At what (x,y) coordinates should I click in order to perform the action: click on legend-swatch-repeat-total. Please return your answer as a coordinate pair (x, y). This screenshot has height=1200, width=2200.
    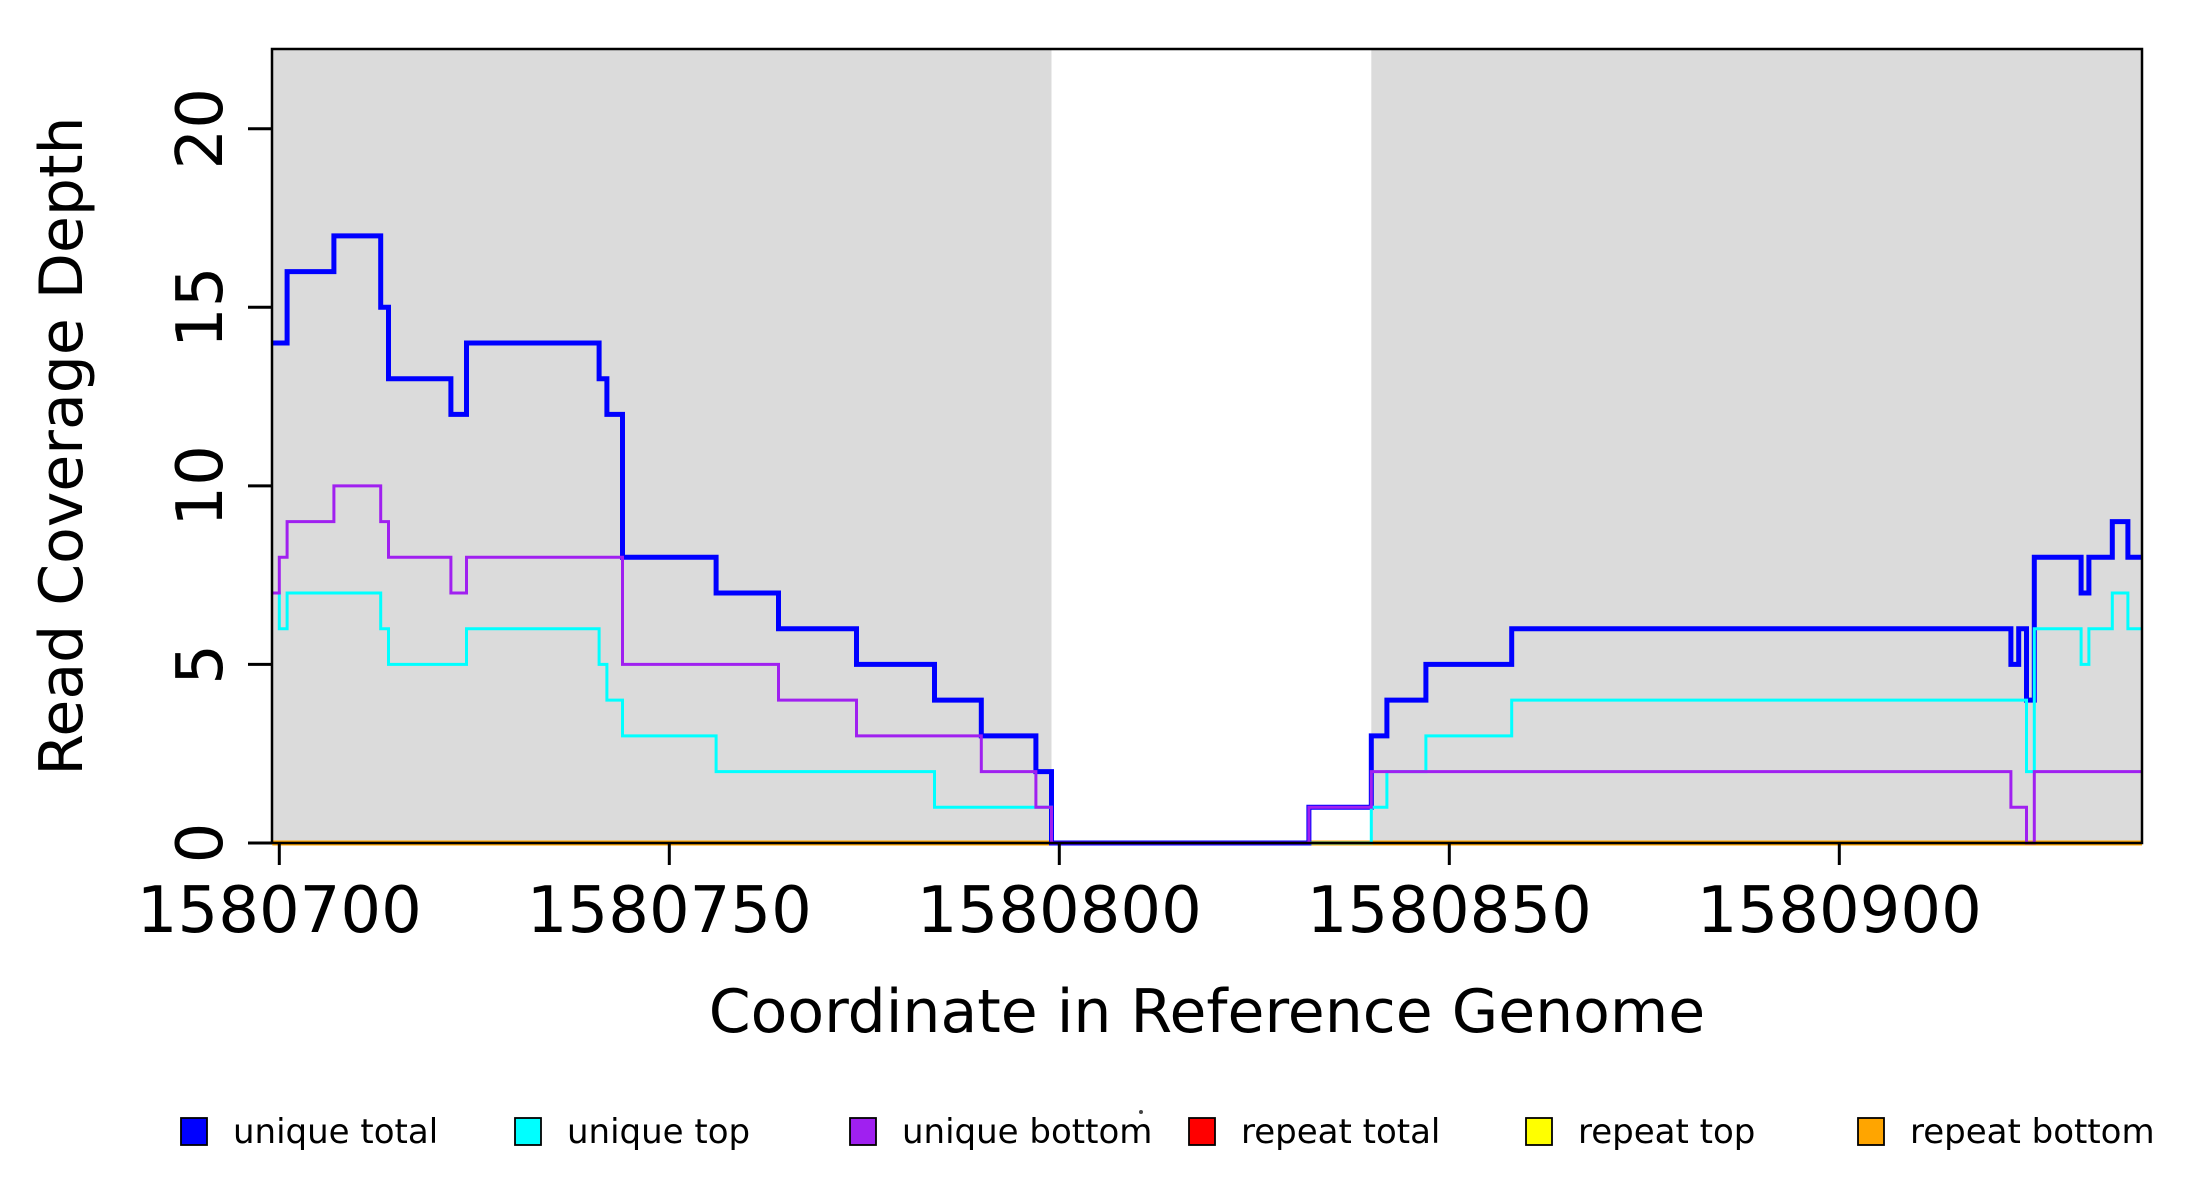
    Looking at the image, I should click on (1202, 1131).